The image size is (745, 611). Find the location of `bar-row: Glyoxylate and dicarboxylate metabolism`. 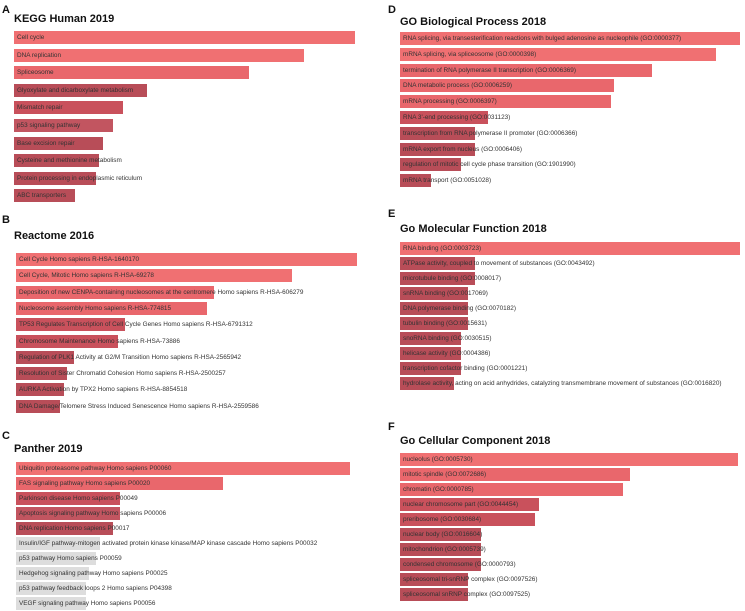

bar-row: Glyoxylate and dicarboxylate metabolism is located at coordinates (184, 90).